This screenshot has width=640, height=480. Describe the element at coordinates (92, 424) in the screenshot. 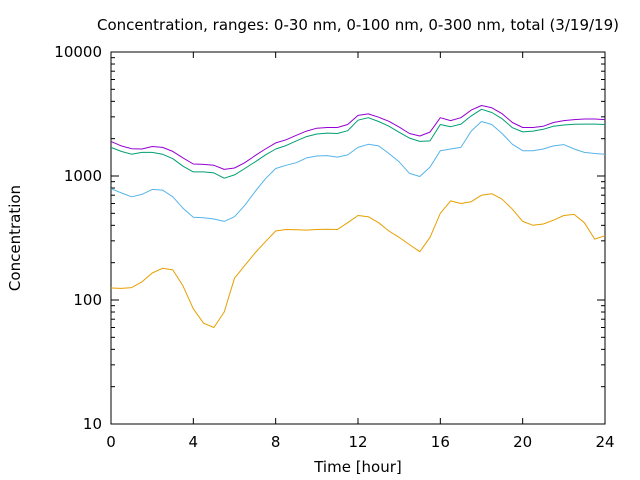

I see `y-tick-label: 10` at that location.